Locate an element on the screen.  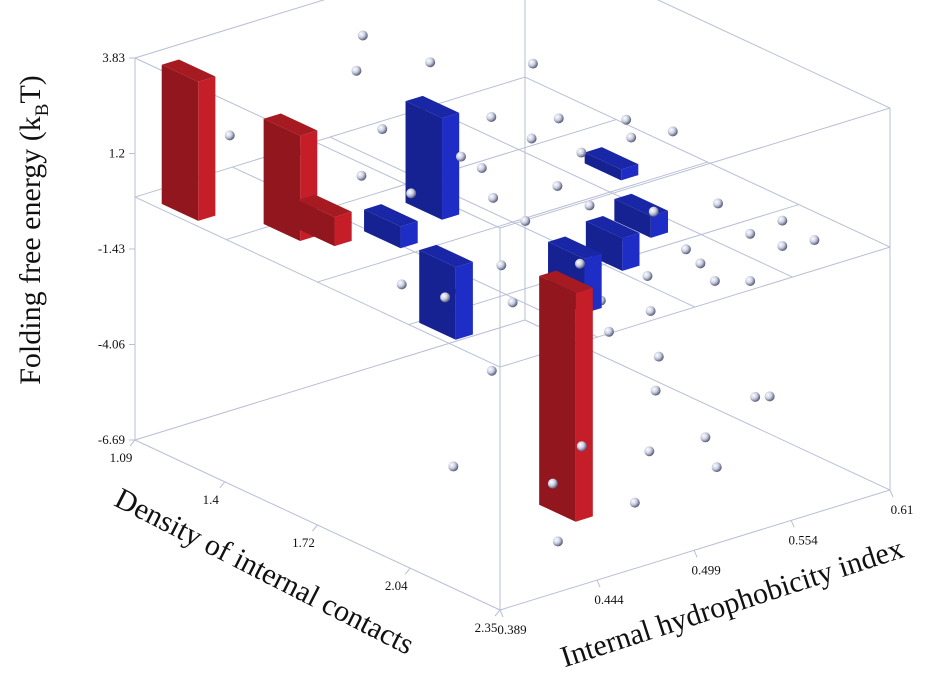
x-tick-label: 0.444 is located at coordinates (609, 599).